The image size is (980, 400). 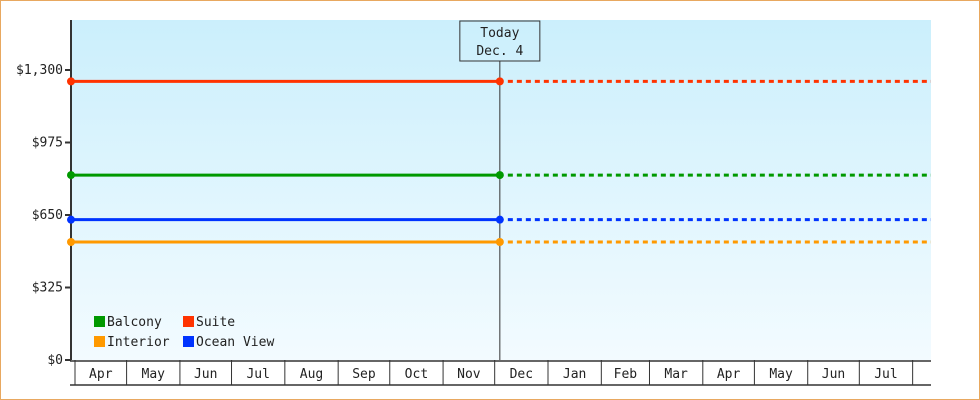 What do you see at coordinates (47, 143) in the screenshot?
I see `y-tick-label: $975` at bounding box center [47, 143].